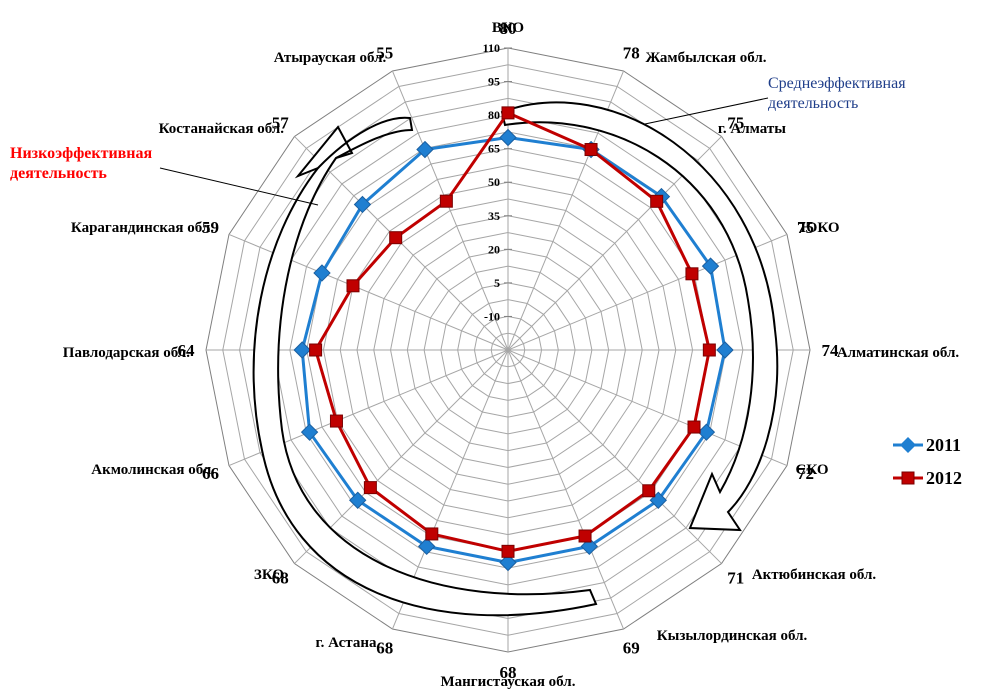 This screenshot has height=690, width=983. What do you see at coordinates (819, 228) in the screenshot?
I see `category-label: ЮКО` at bounding box center [819, 228].